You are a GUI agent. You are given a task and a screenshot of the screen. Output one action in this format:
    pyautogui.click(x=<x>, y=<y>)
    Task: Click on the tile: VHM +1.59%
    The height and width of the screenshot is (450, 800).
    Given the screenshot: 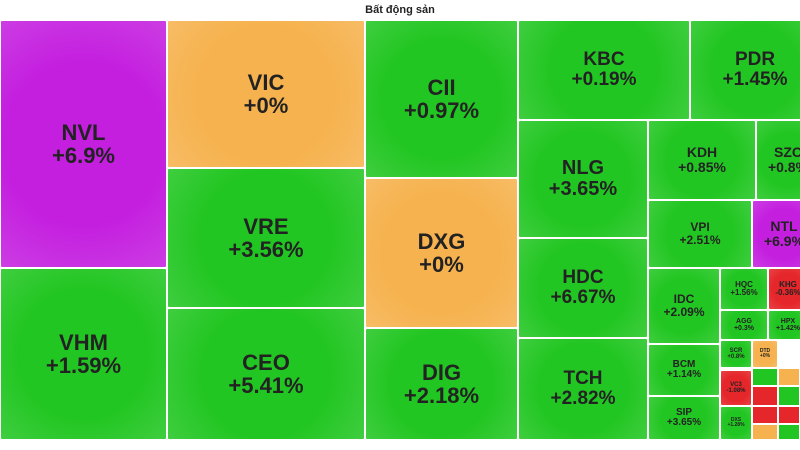 What is the action you would take?
    pyautogui.click(x=83, y=354)
    